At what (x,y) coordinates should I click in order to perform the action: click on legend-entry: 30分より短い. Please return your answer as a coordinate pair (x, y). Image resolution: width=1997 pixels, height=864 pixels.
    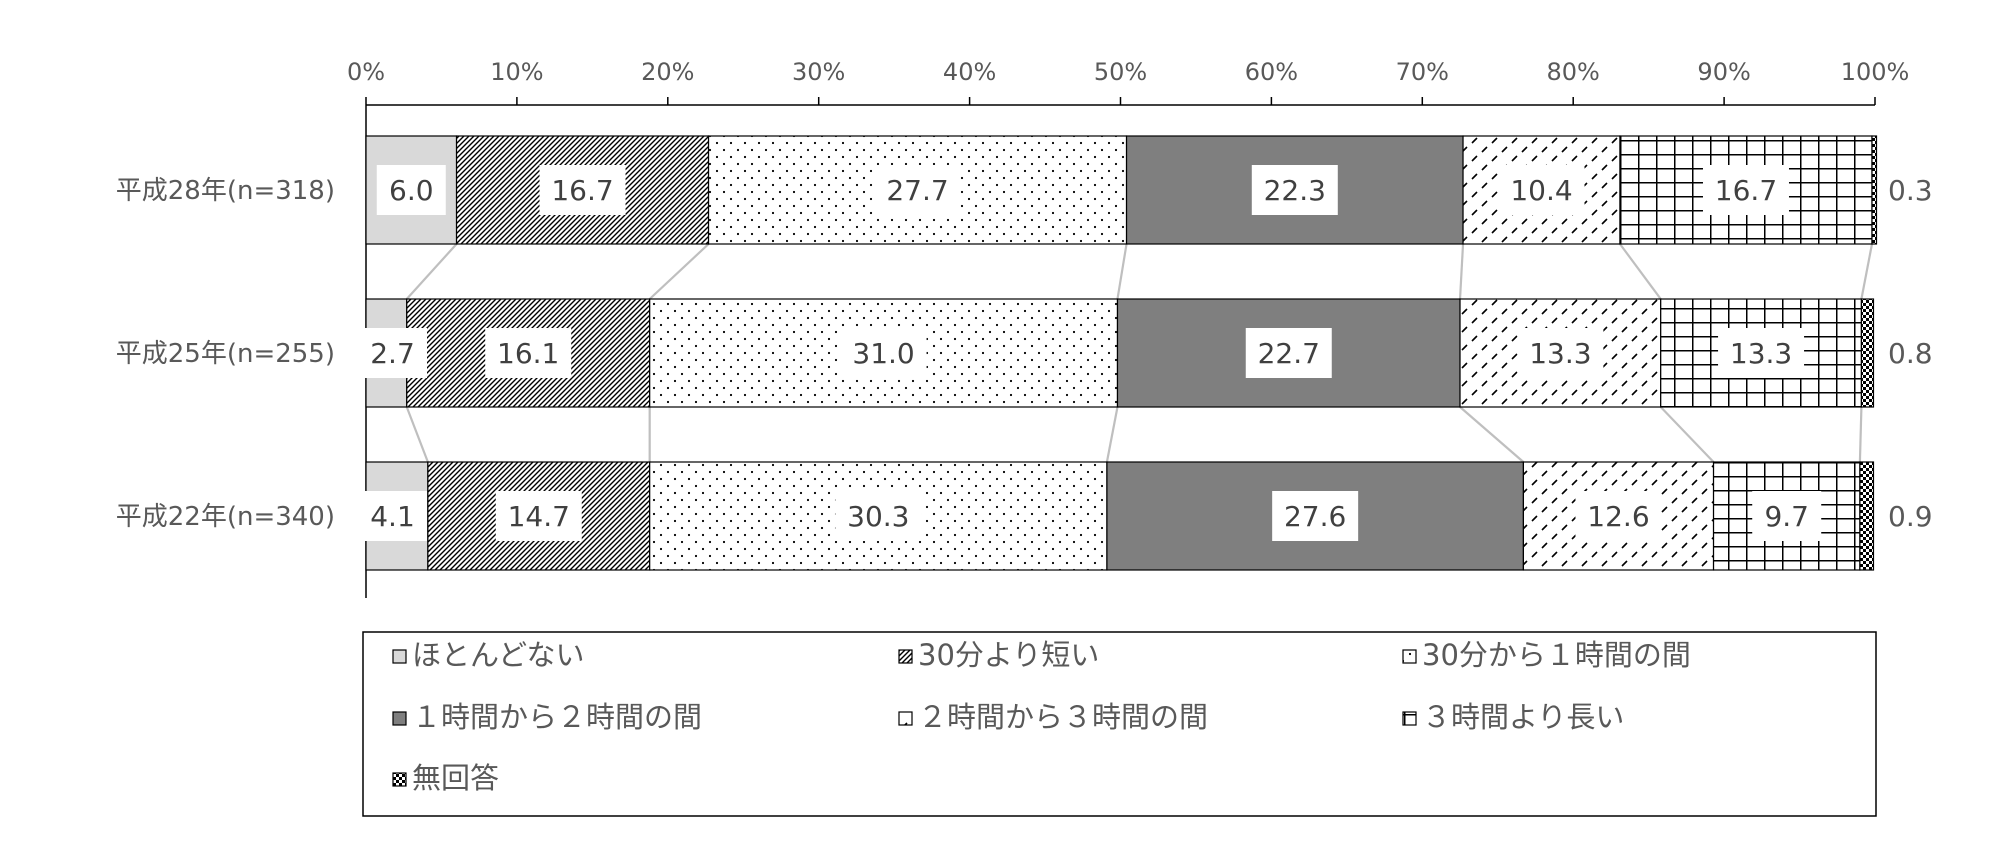
    Looking at the image, I should click on (1008, 655).